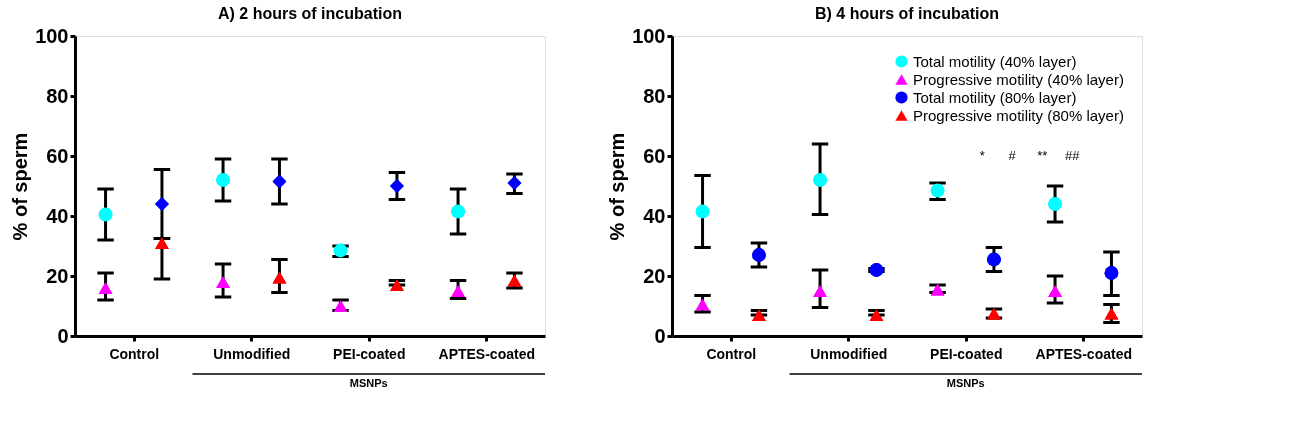 This screenshot has width=1289, height=439. I want to click on annotation: **, so click(1042, 155).